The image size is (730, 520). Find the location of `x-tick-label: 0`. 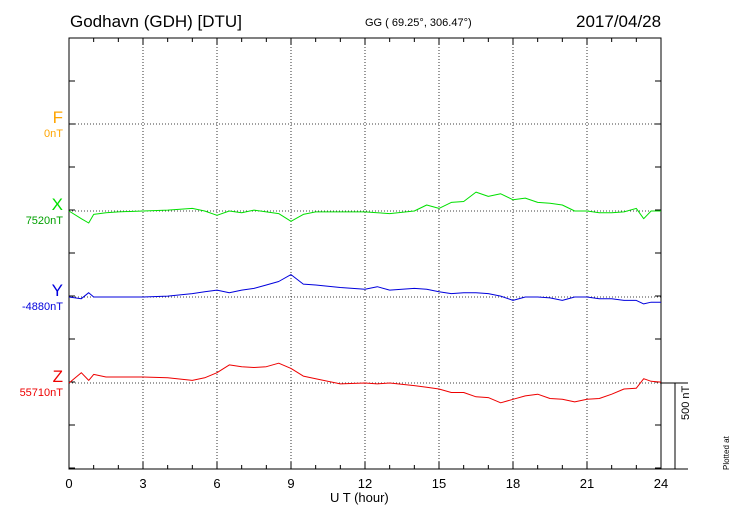

x-tick-label: 0 is located at coordinates (68, 483).